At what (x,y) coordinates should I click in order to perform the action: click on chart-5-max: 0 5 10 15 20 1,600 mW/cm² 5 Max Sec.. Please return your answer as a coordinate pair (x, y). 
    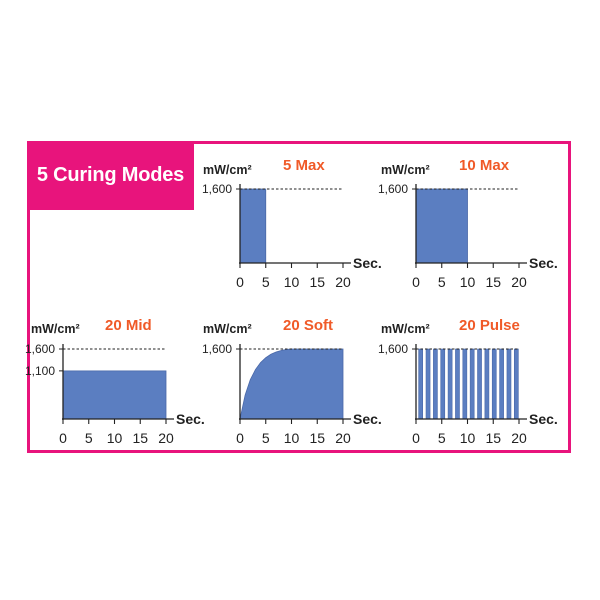
    Looking at the image, I should click on (292, 223).